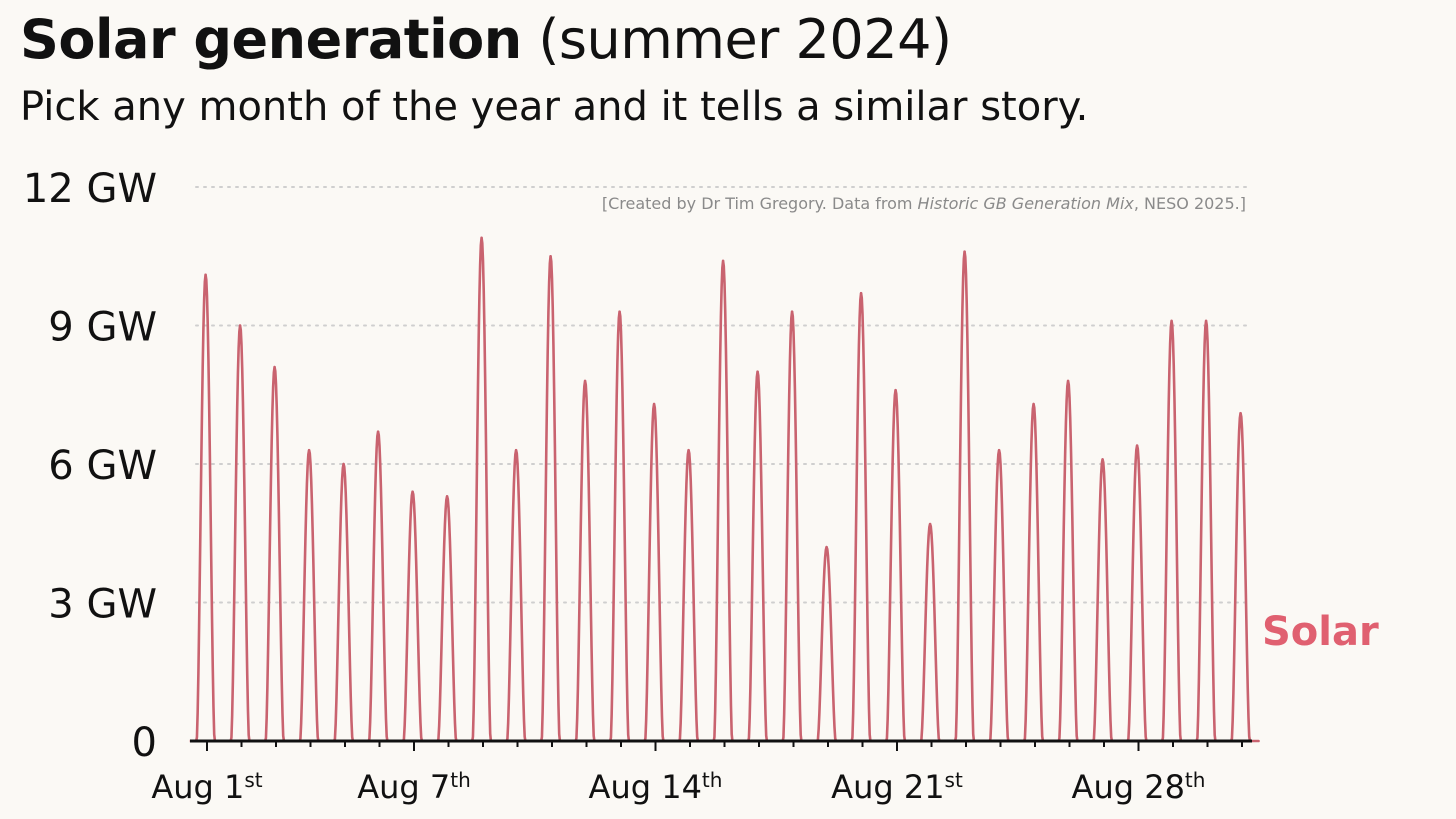  I want to click on chart-title-period: (summer 2024), so click(736, 39).